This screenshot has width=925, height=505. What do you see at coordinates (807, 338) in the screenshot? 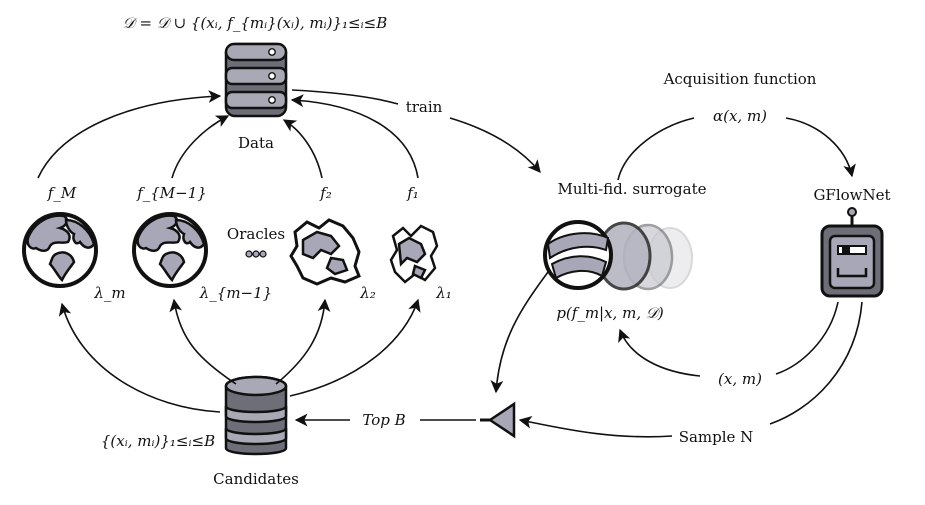
I see `arrow-gflownet-to-xm` at bounding box center [807, 338].